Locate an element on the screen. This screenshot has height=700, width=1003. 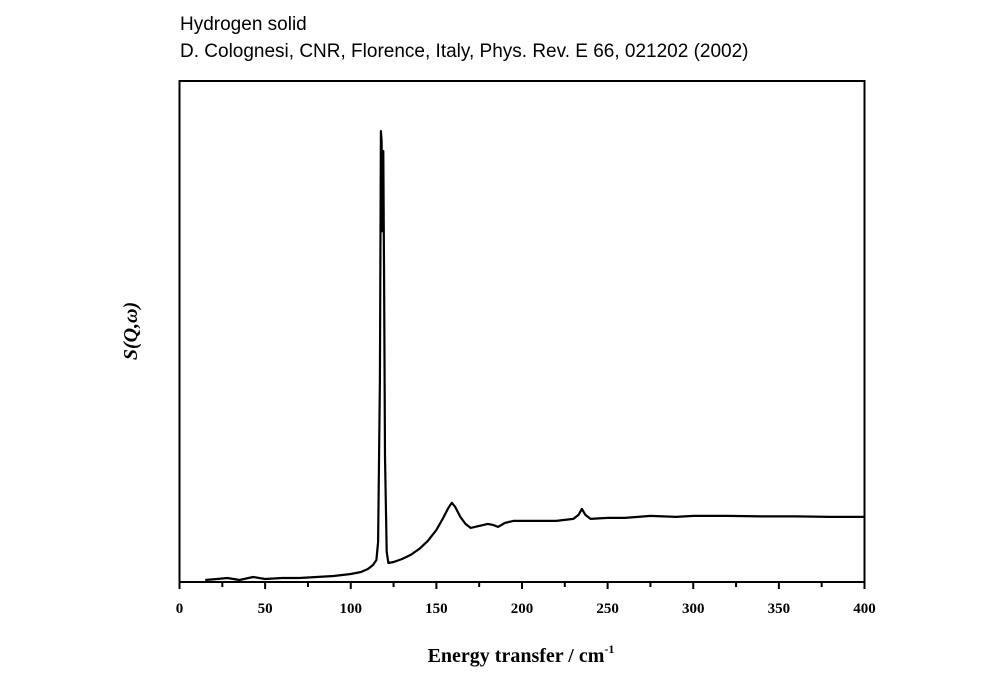
chart-title: Hydrogen solid is located at coordinates (243, 24).